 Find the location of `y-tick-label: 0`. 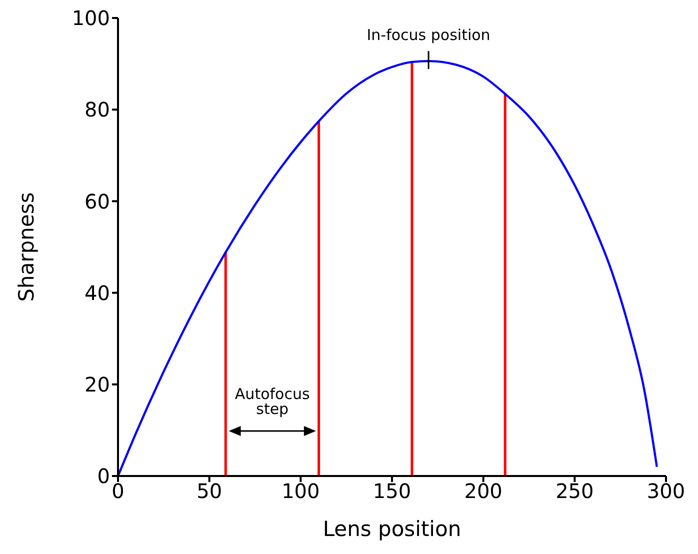

y-tick-label: 0 is located at coordinates (103, 476).